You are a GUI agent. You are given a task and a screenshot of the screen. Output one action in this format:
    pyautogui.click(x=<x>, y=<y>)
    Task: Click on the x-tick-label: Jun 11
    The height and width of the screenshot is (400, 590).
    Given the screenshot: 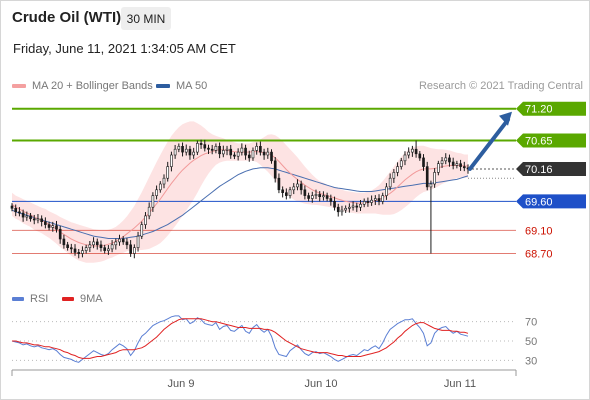 What is the action you would take?
    pyautogui.click(x=460, y=384)
    